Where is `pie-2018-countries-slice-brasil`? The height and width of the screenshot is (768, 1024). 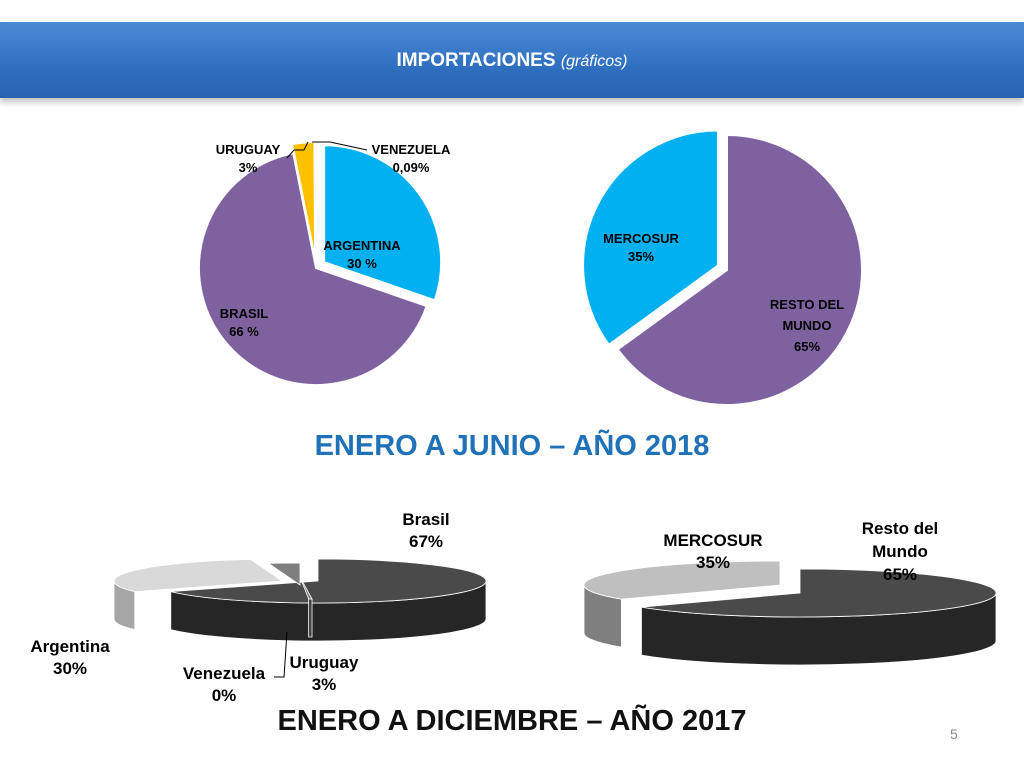
pie-2018-countries-slice-brasil is located at coordinates (313, 269).